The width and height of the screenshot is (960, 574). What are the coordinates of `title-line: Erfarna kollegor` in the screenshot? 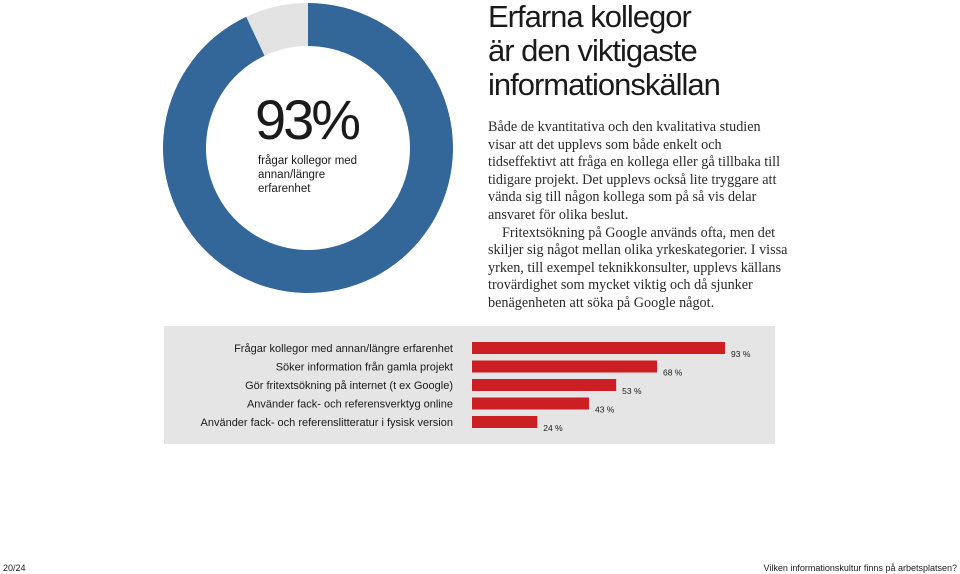 It's located at (590, 17).